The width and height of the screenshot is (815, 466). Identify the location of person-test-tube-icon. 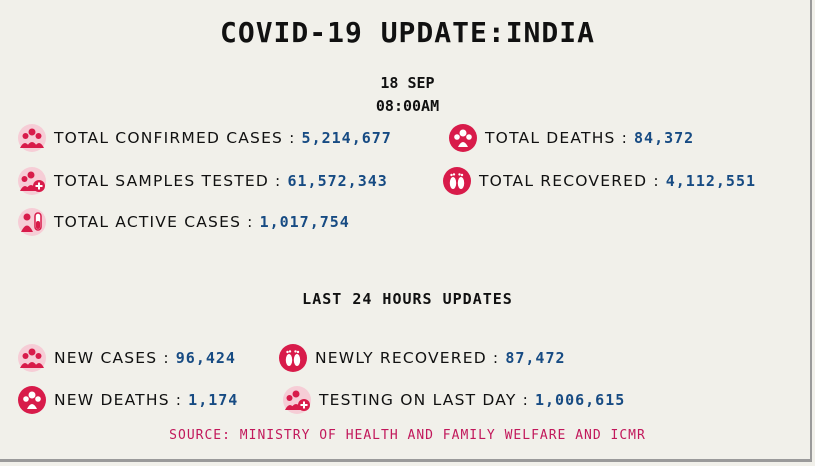
(32, 222).